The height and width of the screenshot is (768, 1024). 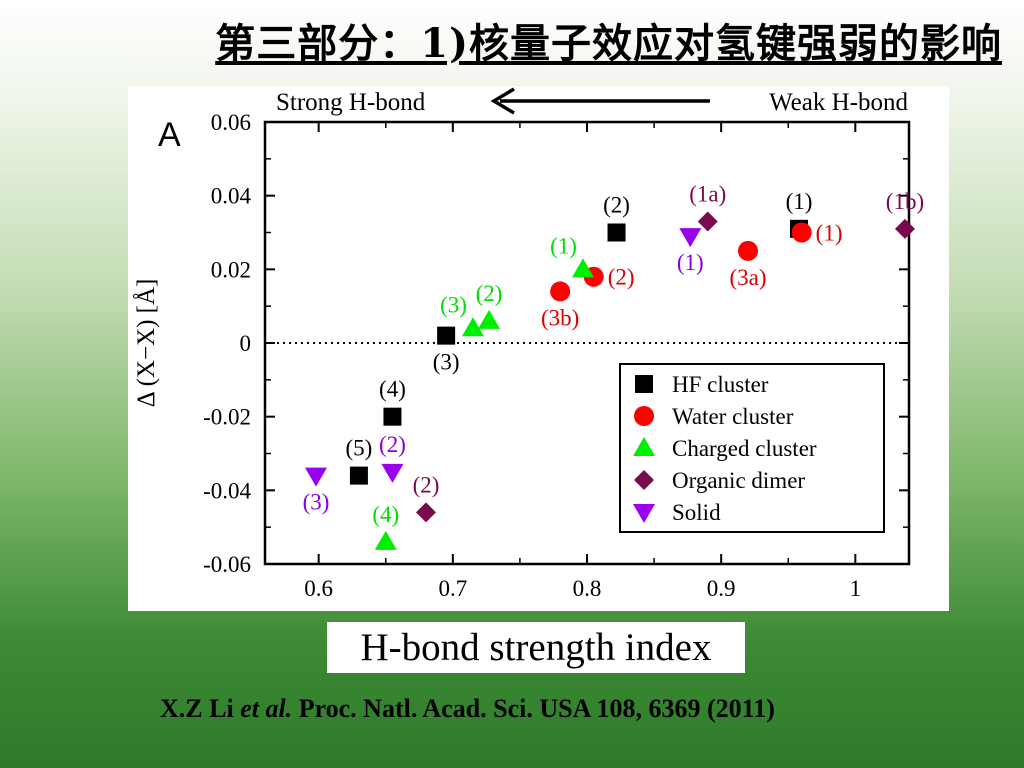 I want to click on charged-cluster-point-label: (4), so click(x=385, y=514).